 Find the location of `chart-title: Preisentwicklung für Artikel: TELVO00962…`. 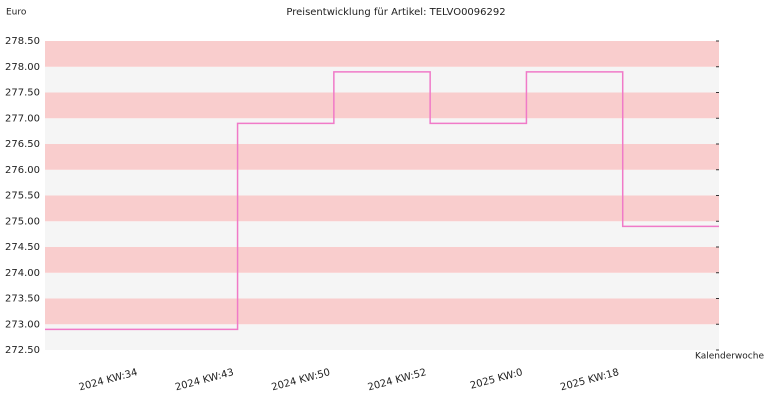

chart-title: Preisentwicklung für Artikel: TELVO00962… is located at coordinates (395, 12).